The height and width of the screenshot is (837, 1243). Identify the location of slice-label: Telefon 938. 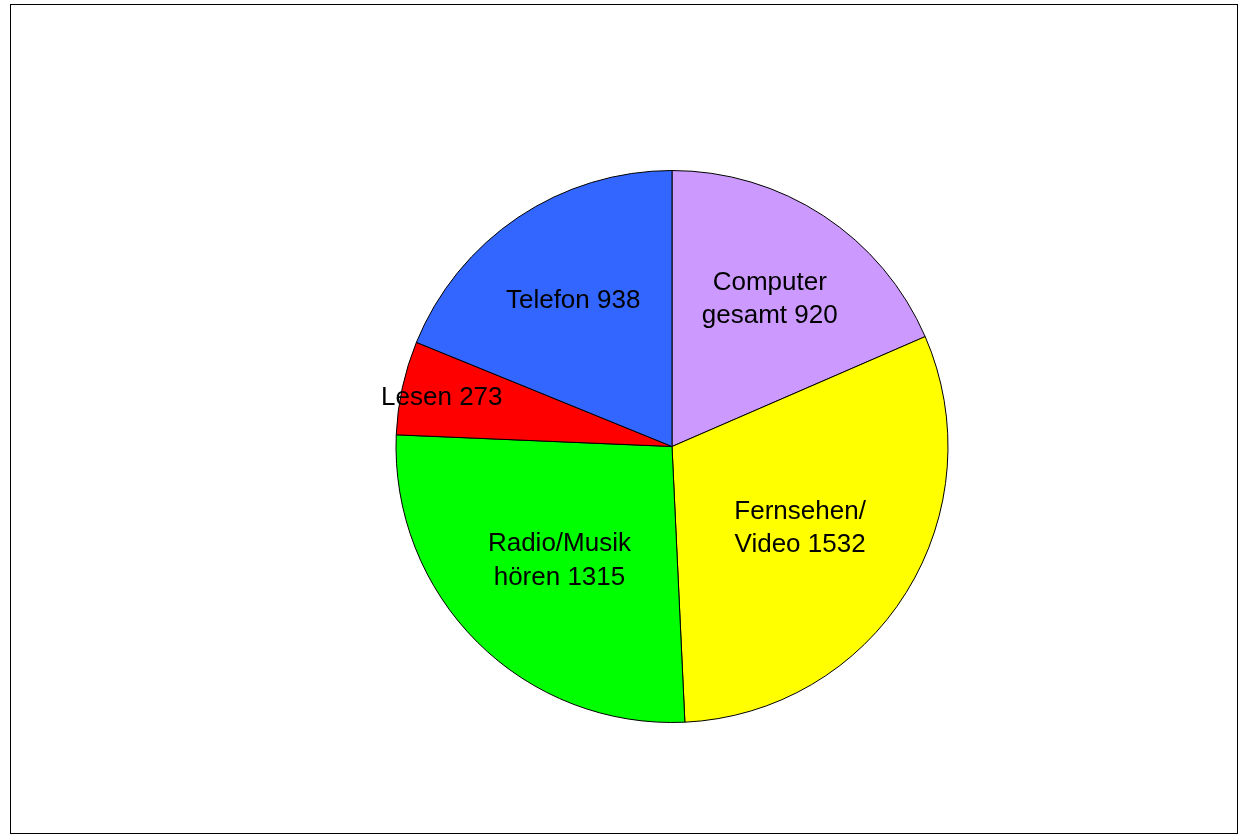
(573, 299).